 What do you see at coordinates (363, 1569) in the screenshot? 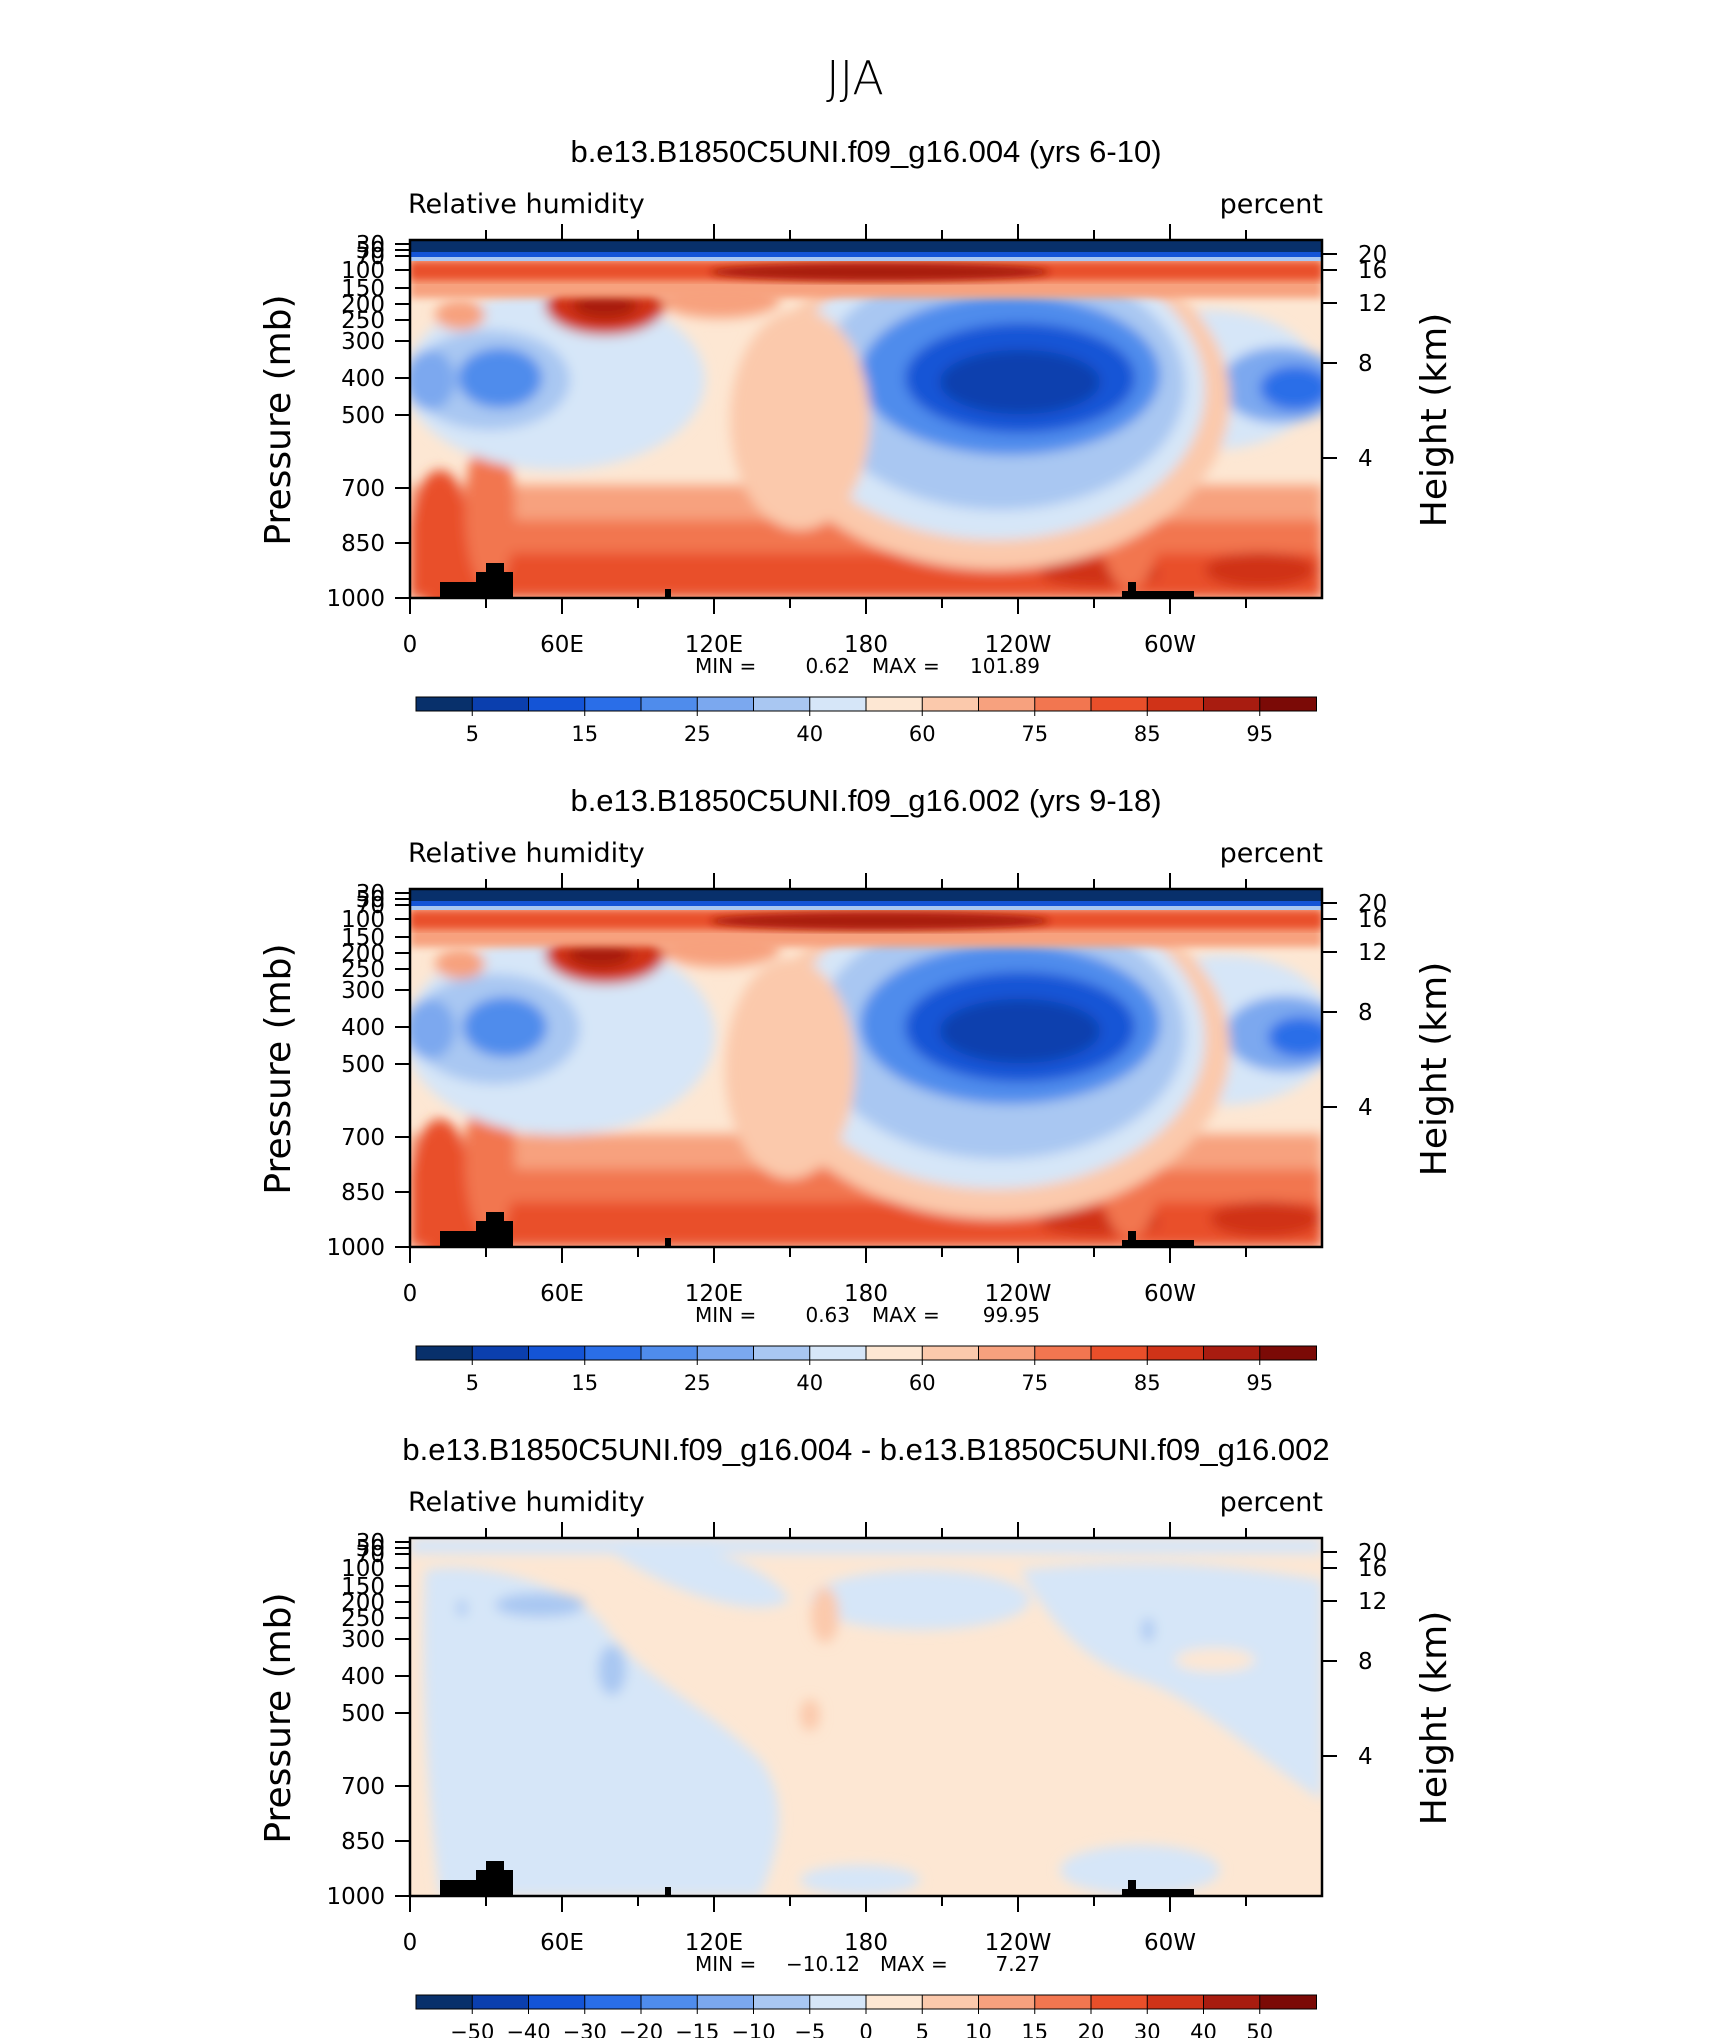
I see `panel-3-ytick: 100` at bounding box center [363, 1569].